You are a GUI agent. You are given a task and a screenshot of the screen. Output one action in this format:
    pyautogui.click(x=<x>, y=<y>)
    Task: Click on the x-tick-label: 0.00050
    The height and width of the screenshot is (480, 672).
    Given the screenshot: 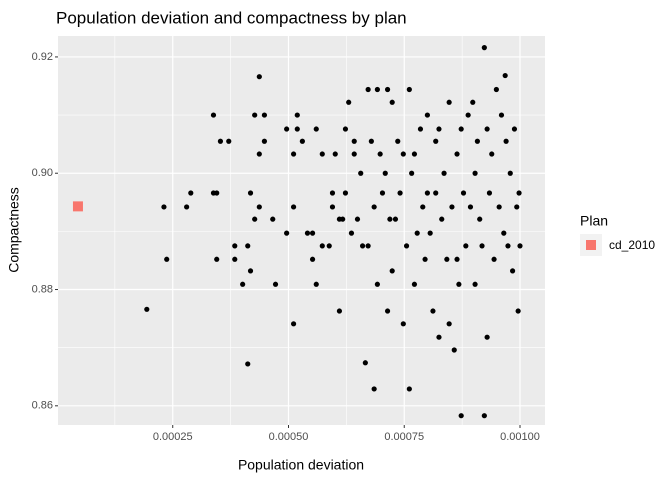 What is the action you would take?
    pyautogui.click(x=289, y=437)
    